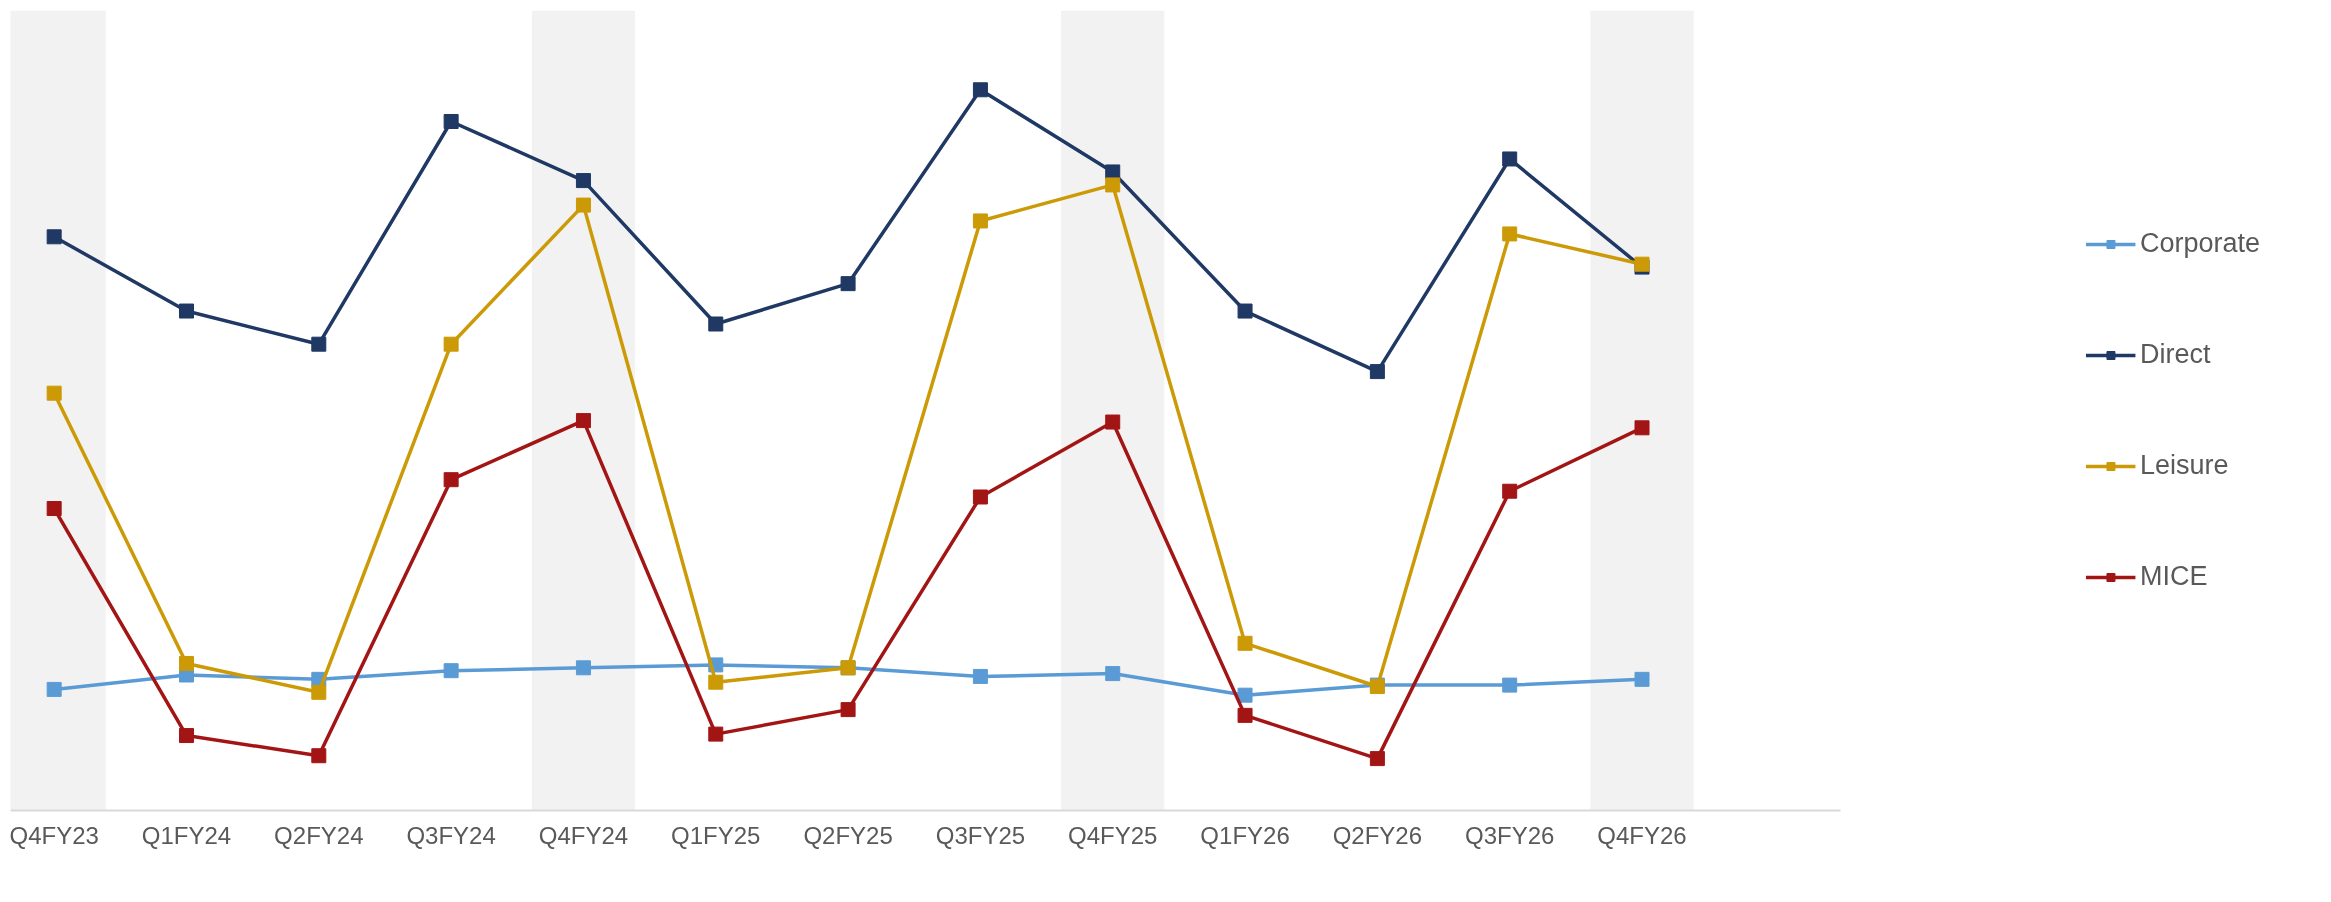 The image size is (2331, 902). I want to click on x-tick-label: Q4FY26, so click(1642, 835).